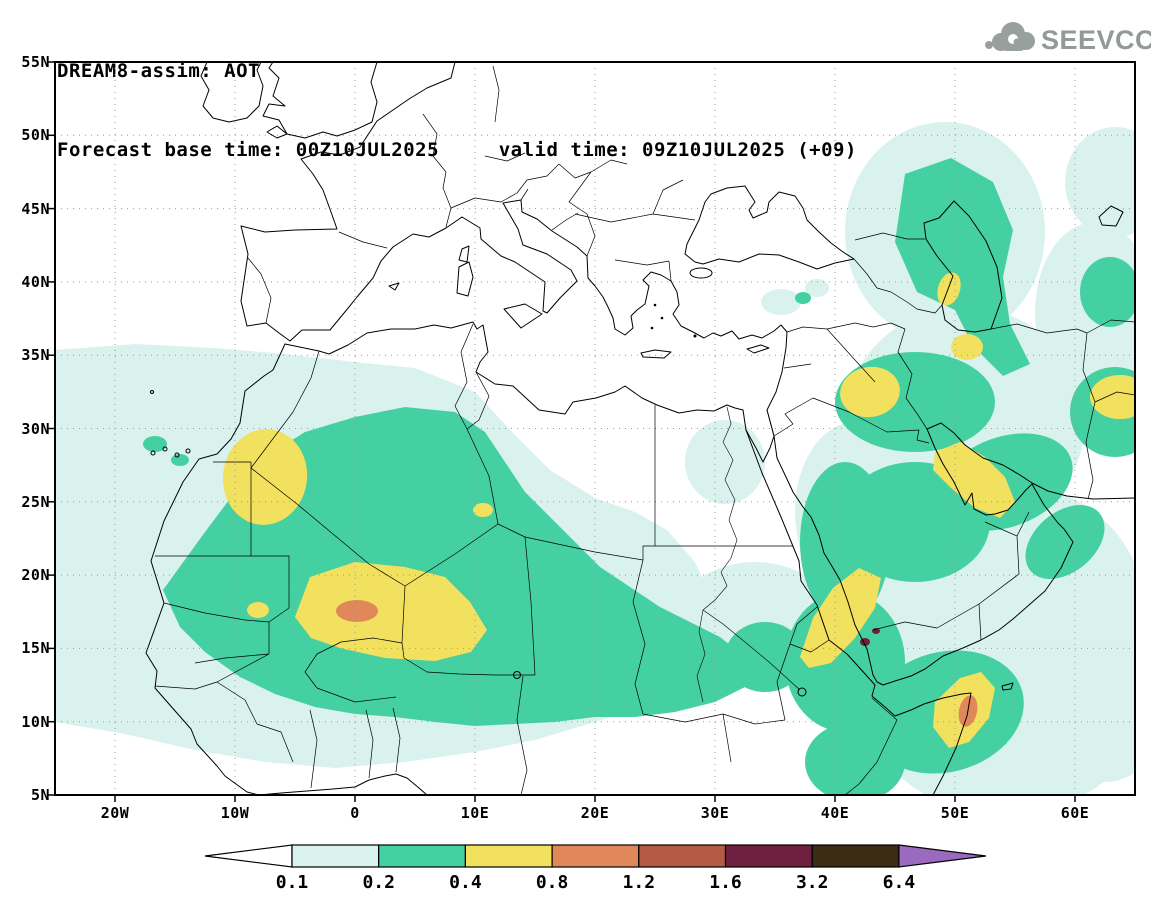  What do you see at coordinates (514, 368) in the screenshot?
I see `coastline-north-africa` at bounding box center [514, 368].